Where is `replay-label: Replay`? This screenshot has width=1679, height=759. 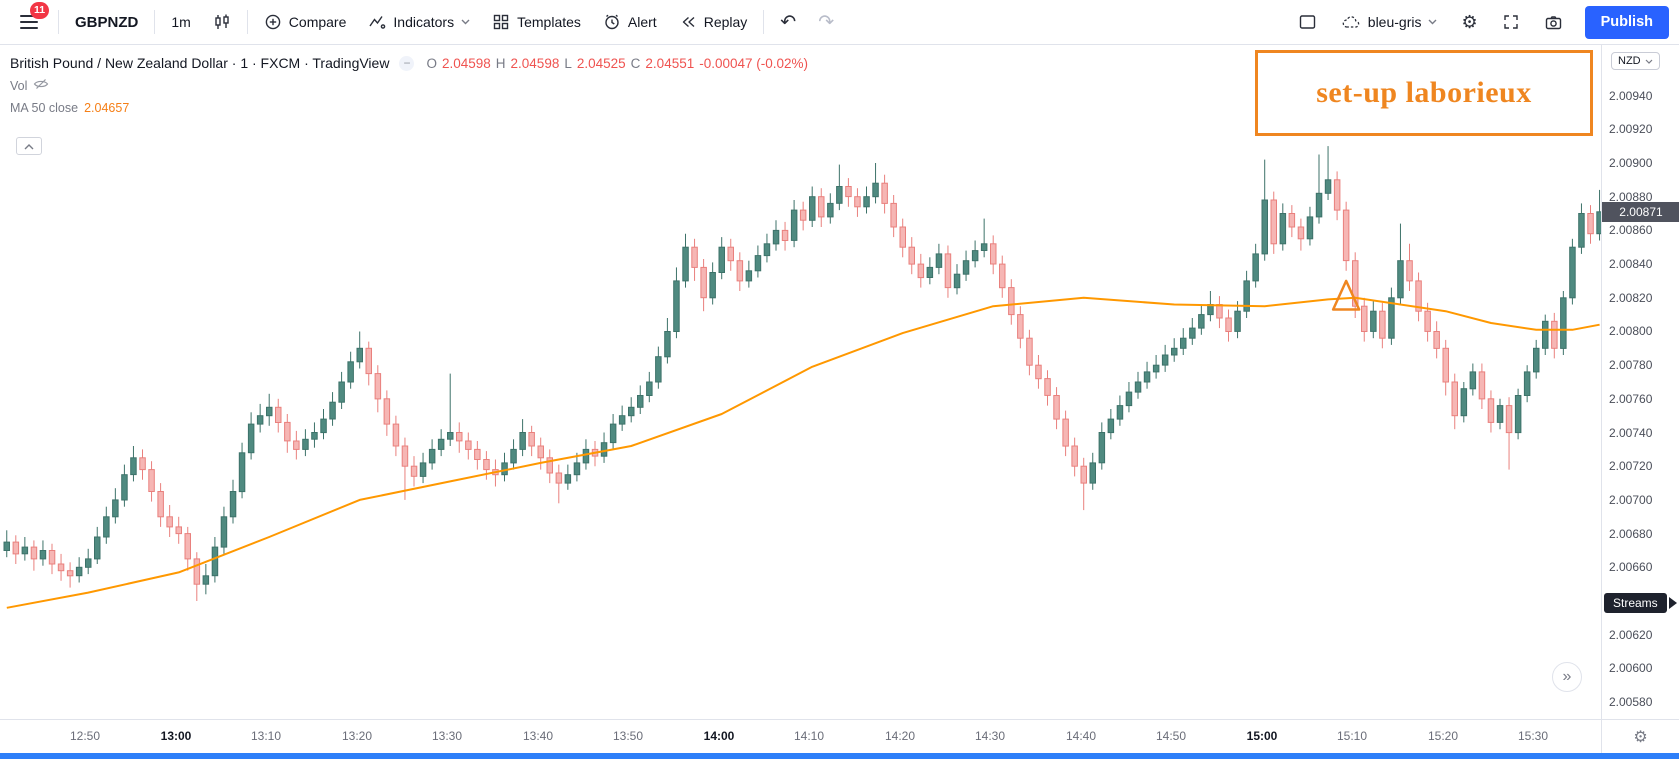
replay-label: Replay is located at coordinates (725, 22).